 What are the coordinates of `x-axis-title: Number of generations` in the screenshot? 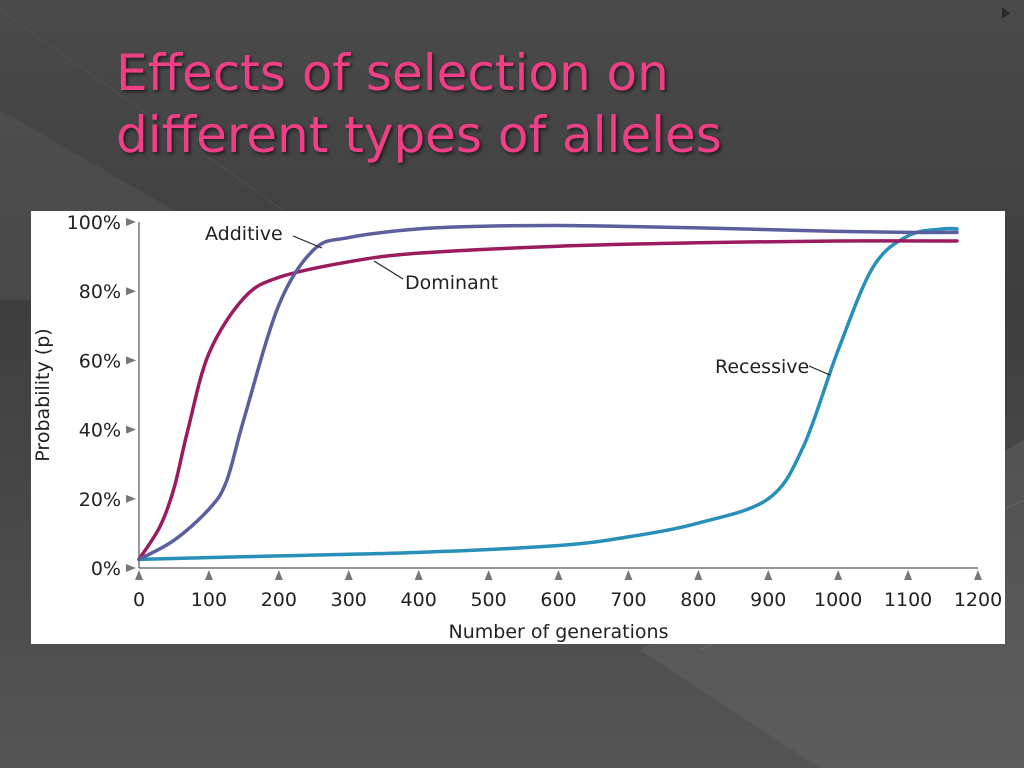 It's located at (559, 632).